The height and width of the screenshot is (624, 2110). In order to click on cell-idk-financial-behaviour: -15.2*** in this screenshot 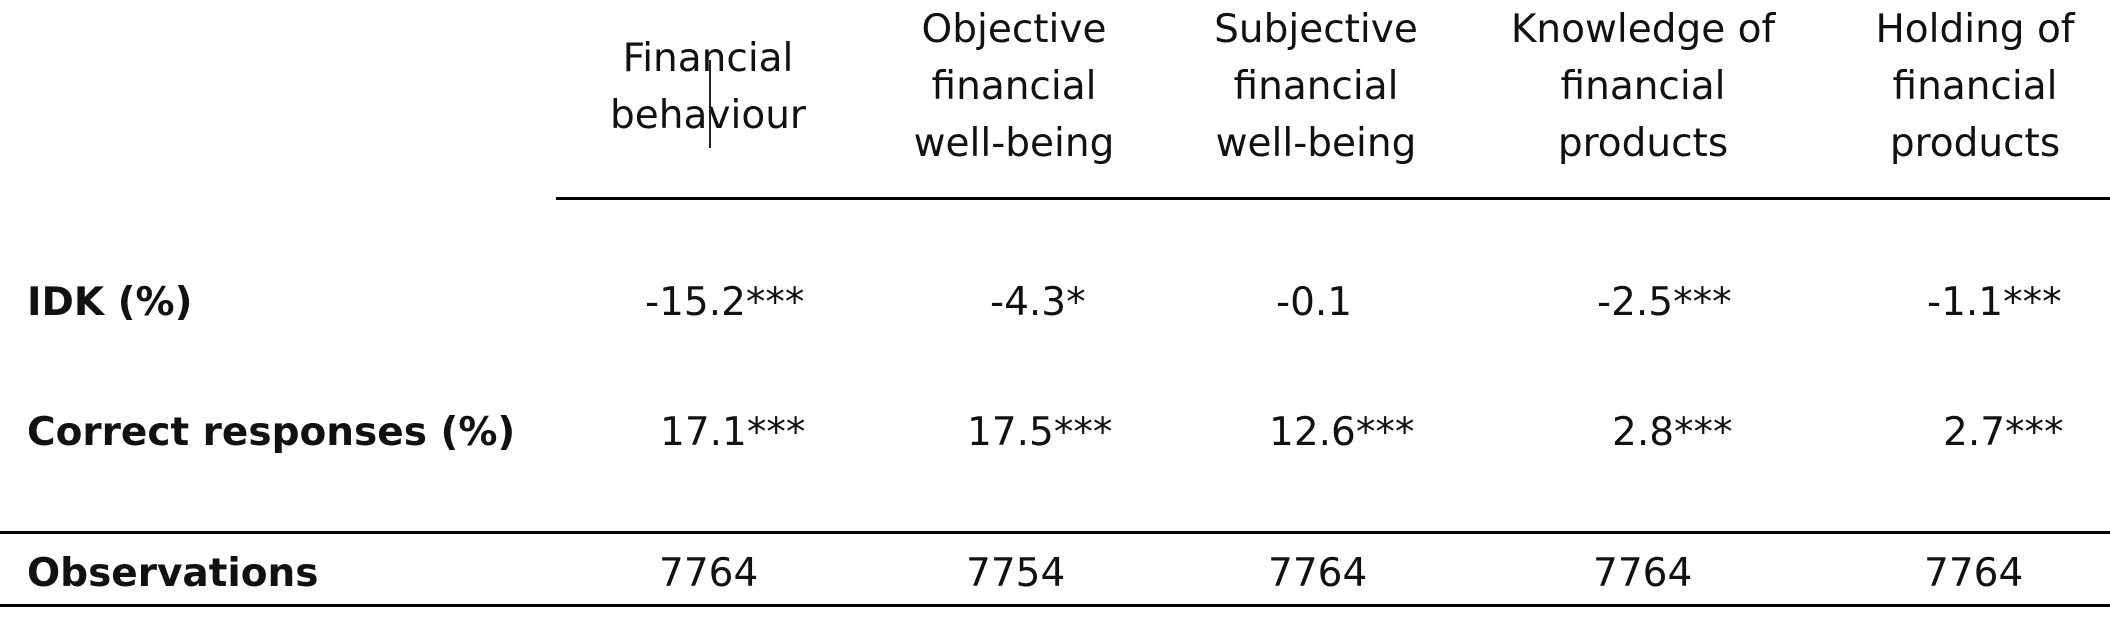, I will do `click(725, 302)`.